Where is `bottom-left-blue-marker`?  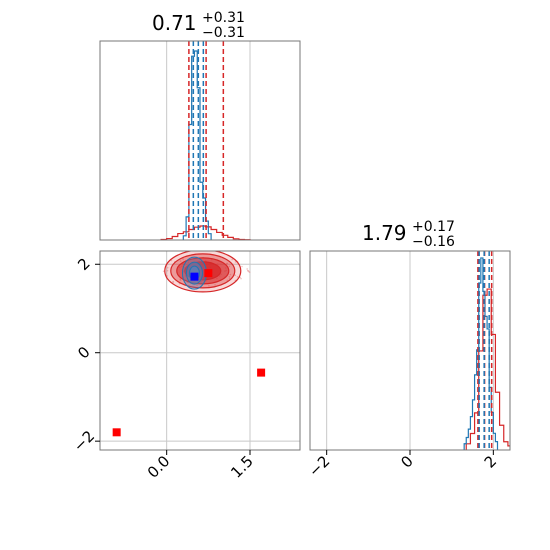 bottom-left-blue-marker is located at coordinates (194, 276).